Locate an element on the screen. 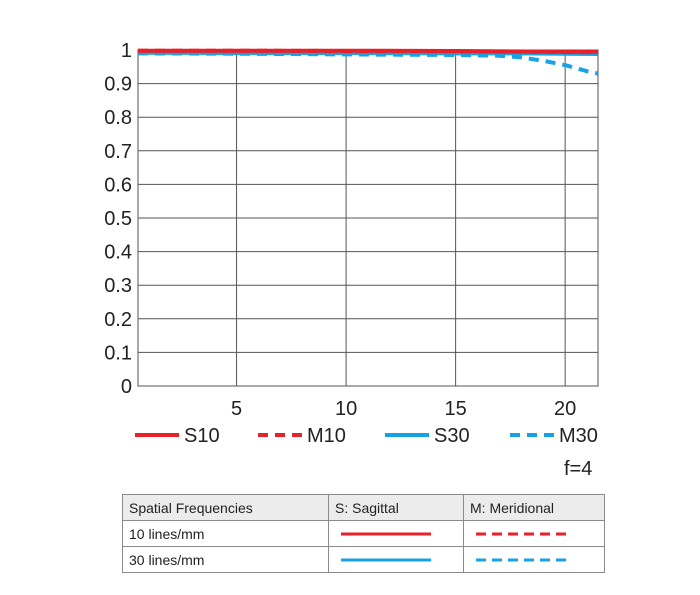  y-tick-label: 0.1 is located at coordinates (118, 353).